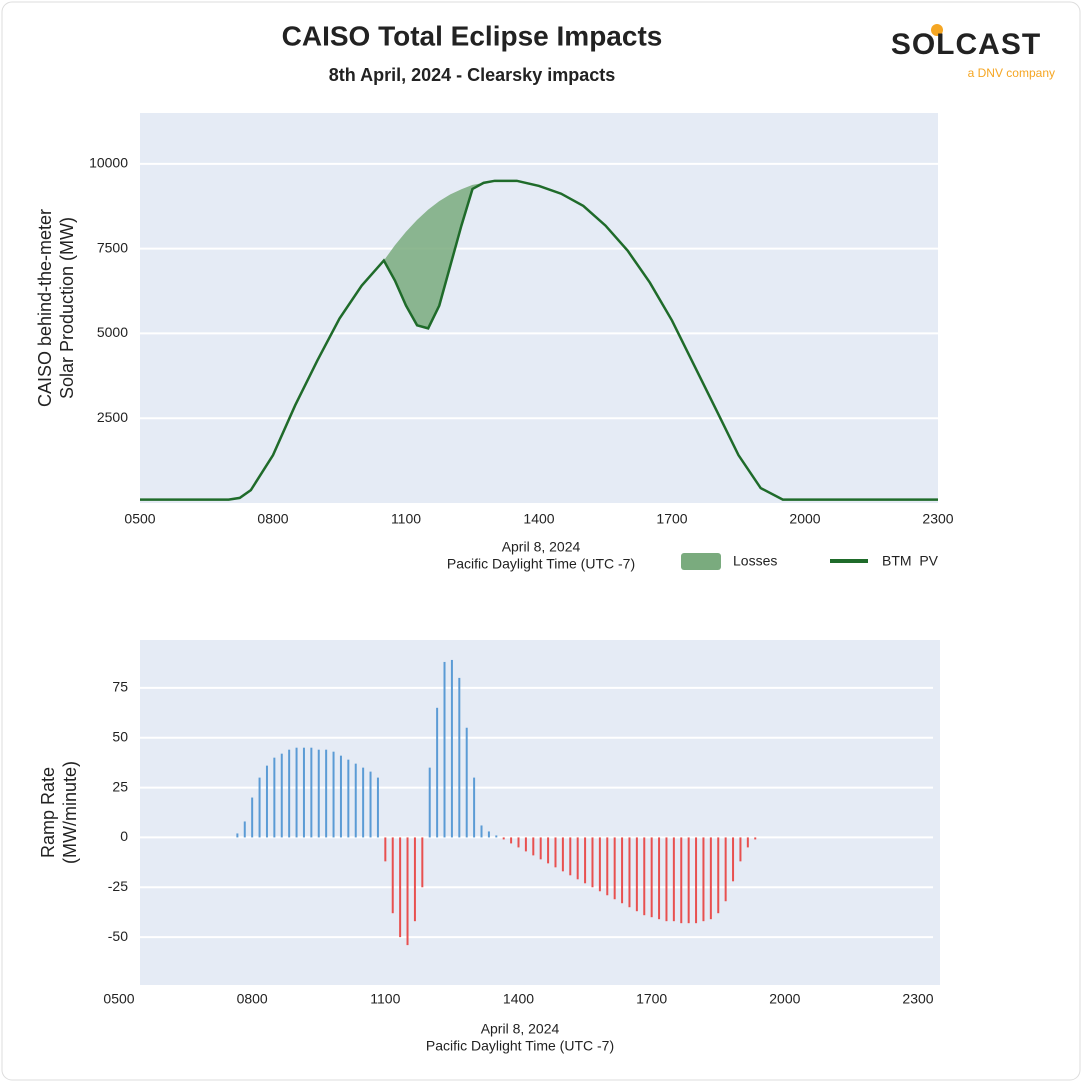  I want to click on legend-label: BTM PV, so click(910, 561).